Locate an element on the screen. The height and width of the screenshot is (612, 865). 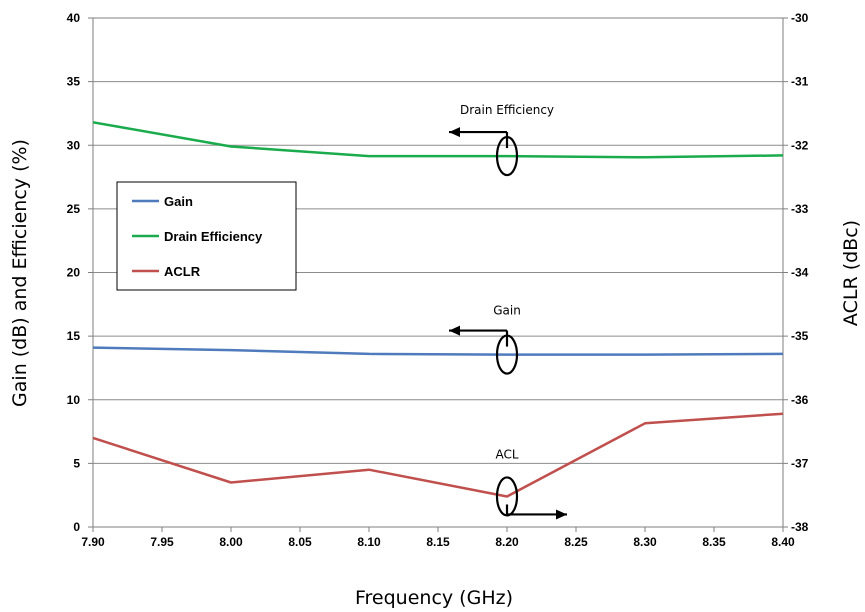
annotation-arrow-head-gain is located at coordinates (454, 330).